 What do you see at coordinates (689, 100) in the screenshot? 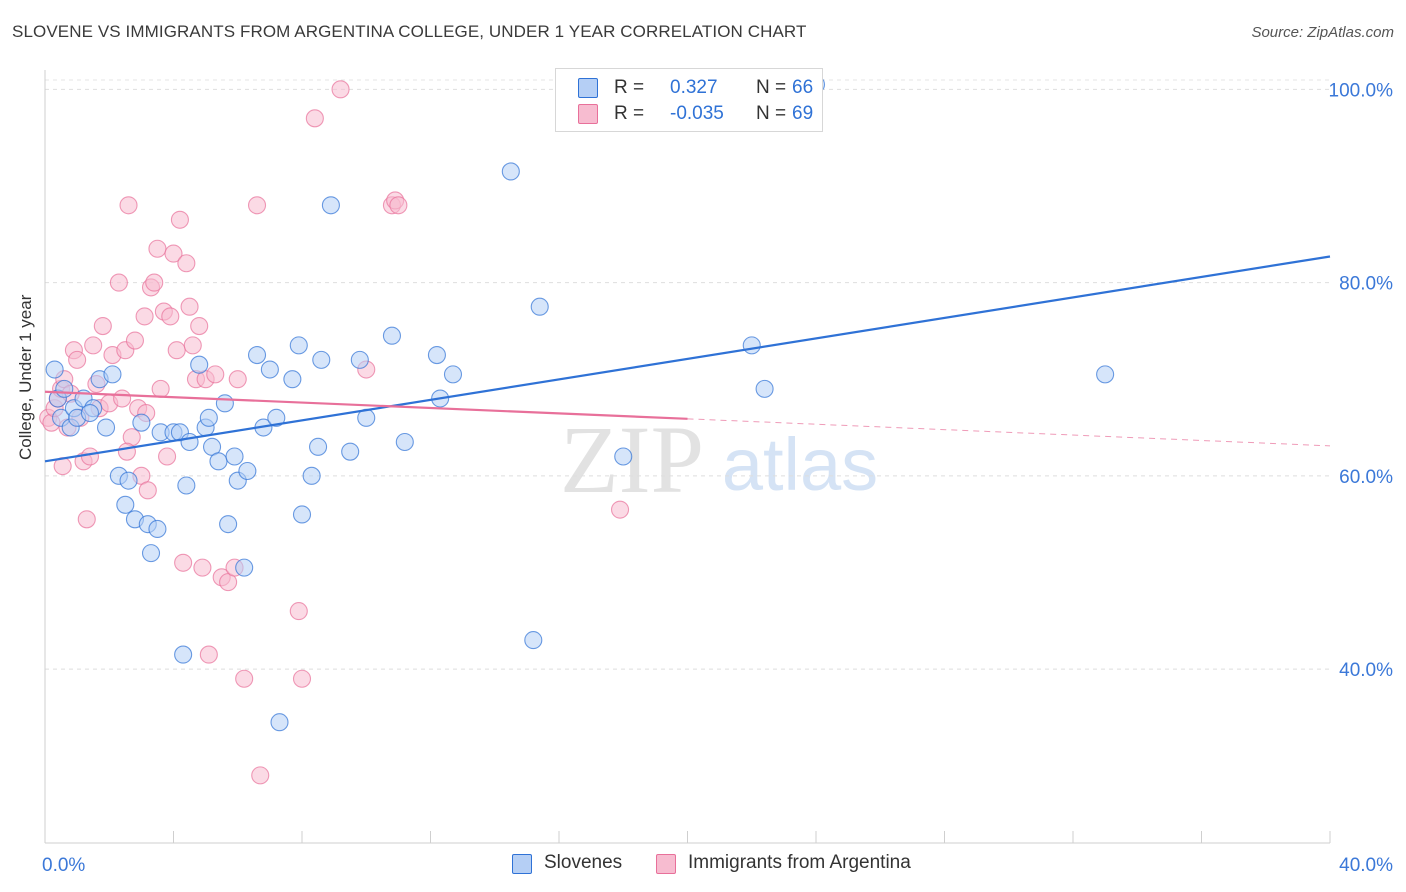
I see `stats-legend: R = 0.327 N = 66 R = -0.035 N = 69` at bounding box center [689, 100].